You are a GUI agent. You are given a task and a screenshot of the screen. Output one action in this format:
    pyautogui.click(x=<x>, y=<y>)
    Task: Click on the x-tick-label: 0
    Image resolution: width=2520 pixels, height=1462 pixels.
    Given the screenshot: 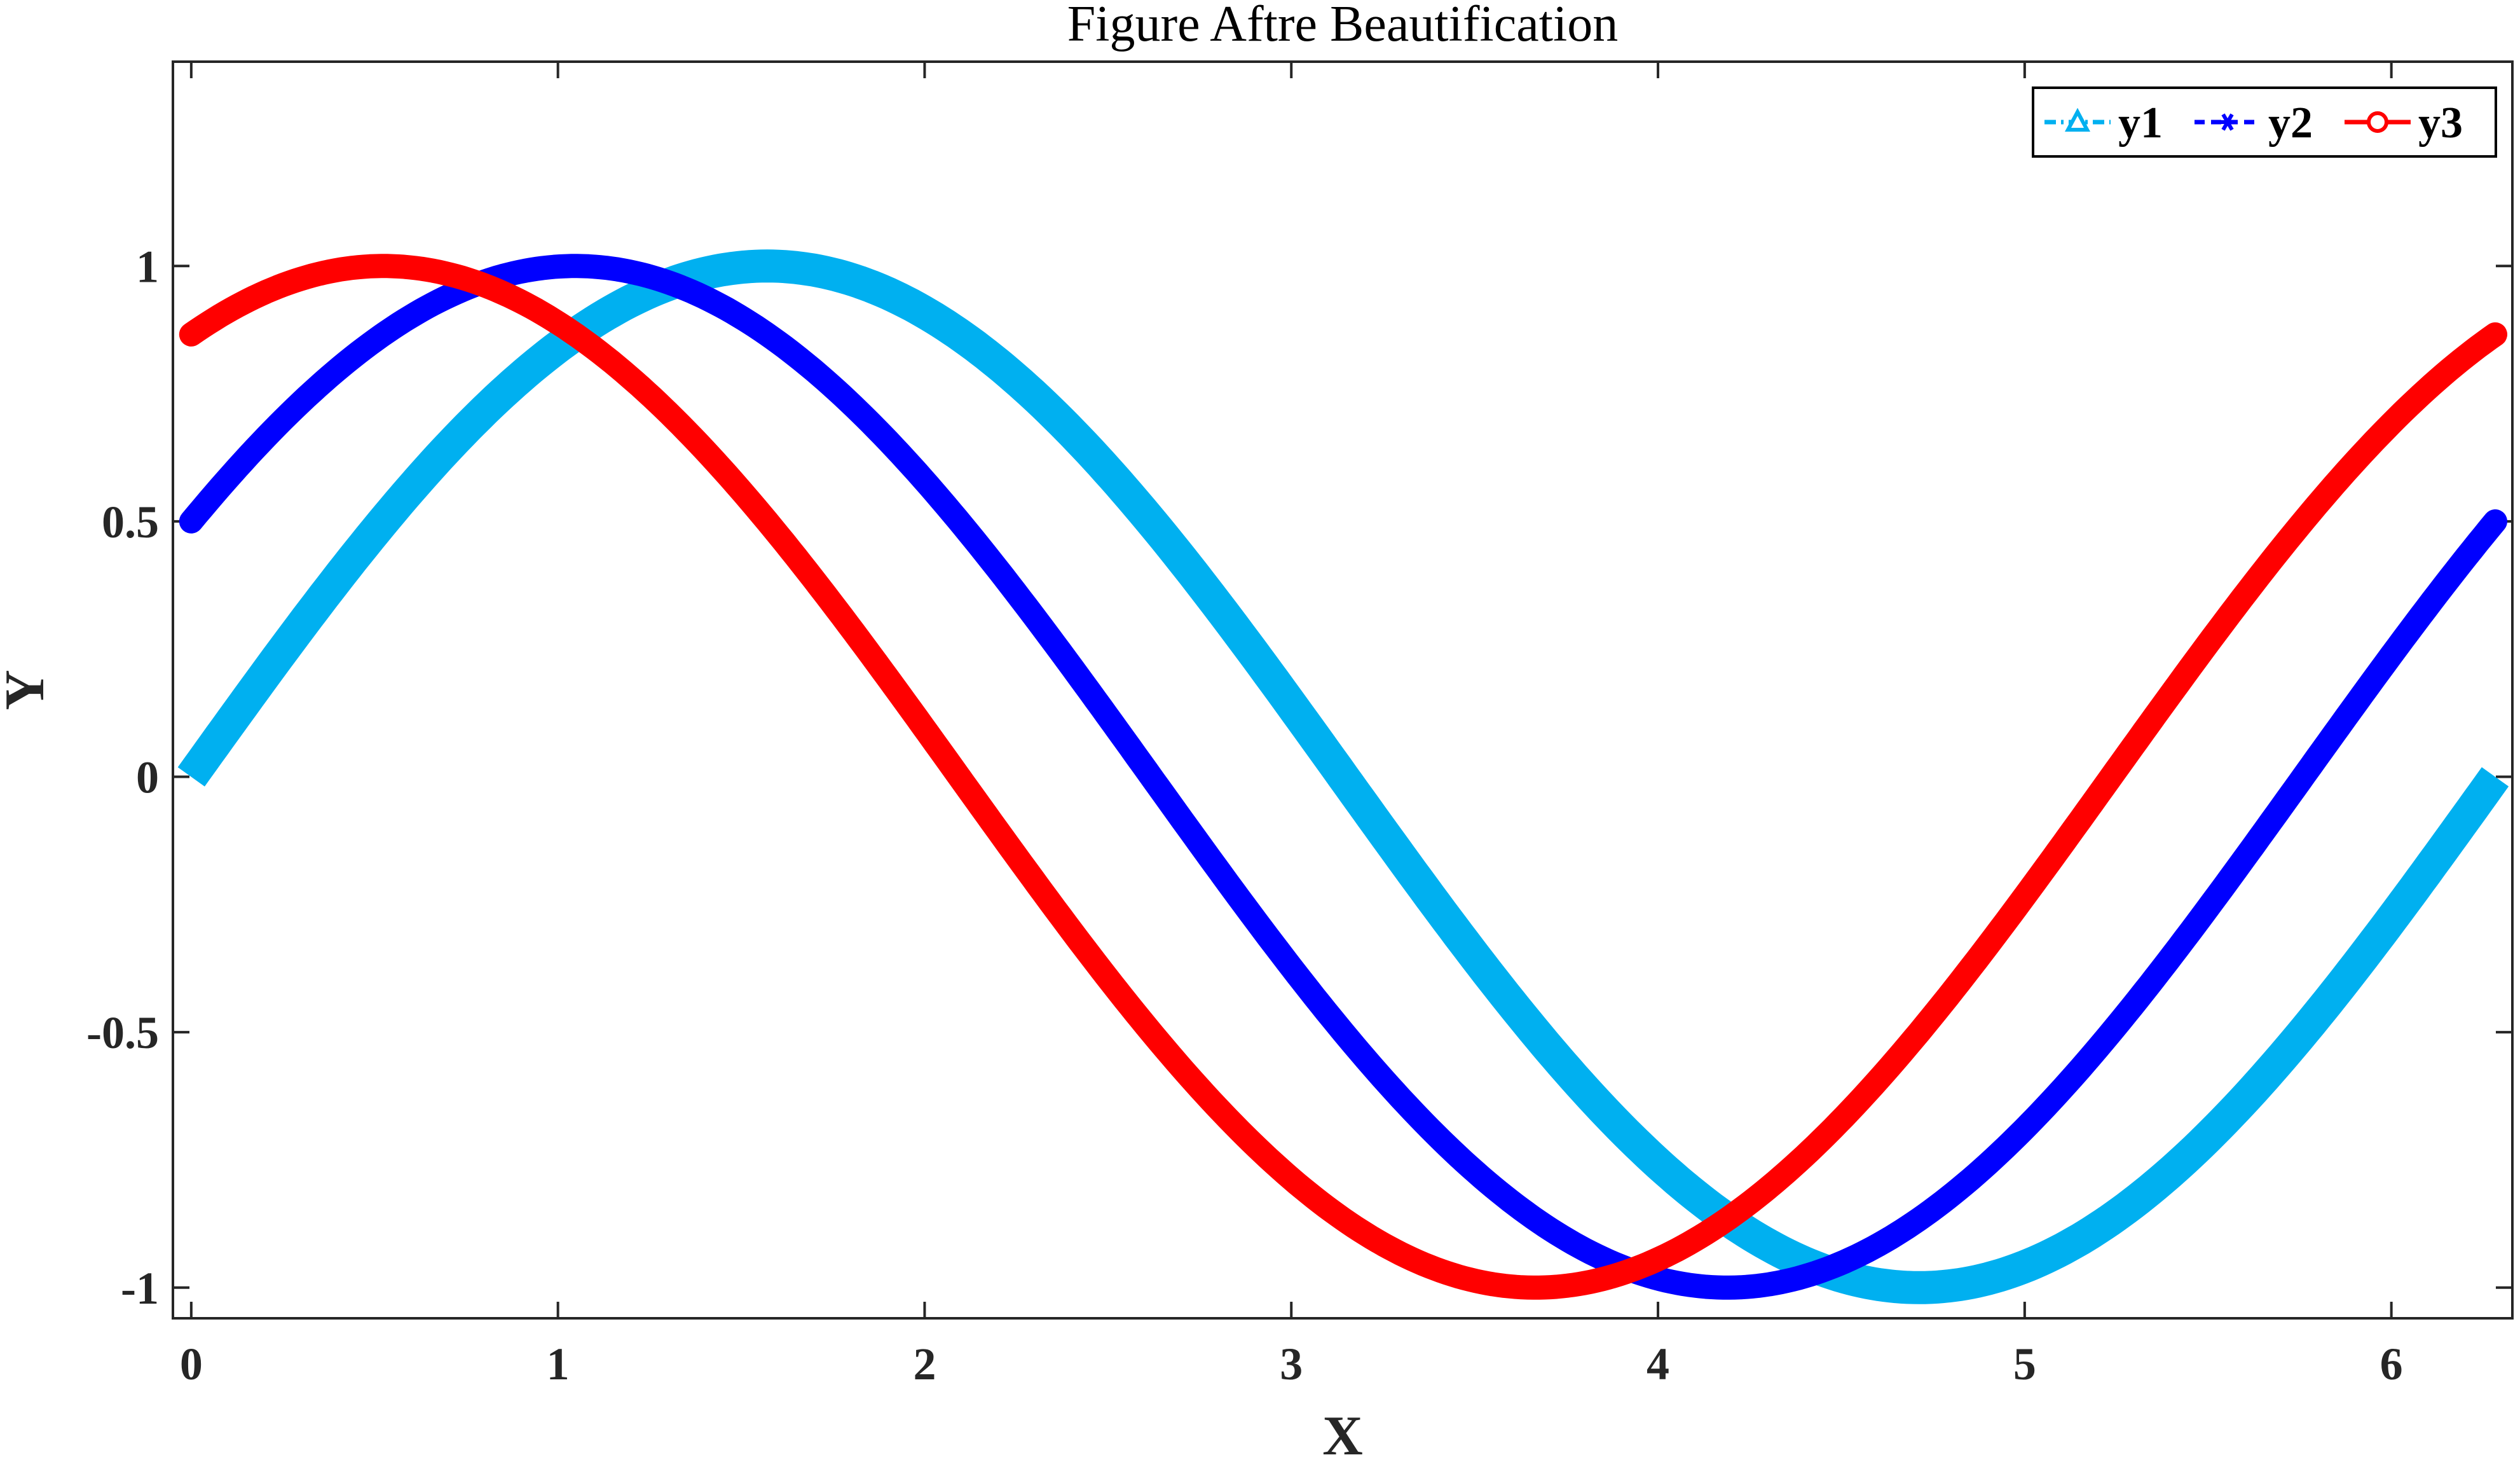 What is the action you would take?
    pyautogui.click(x=191, y=1364)
    